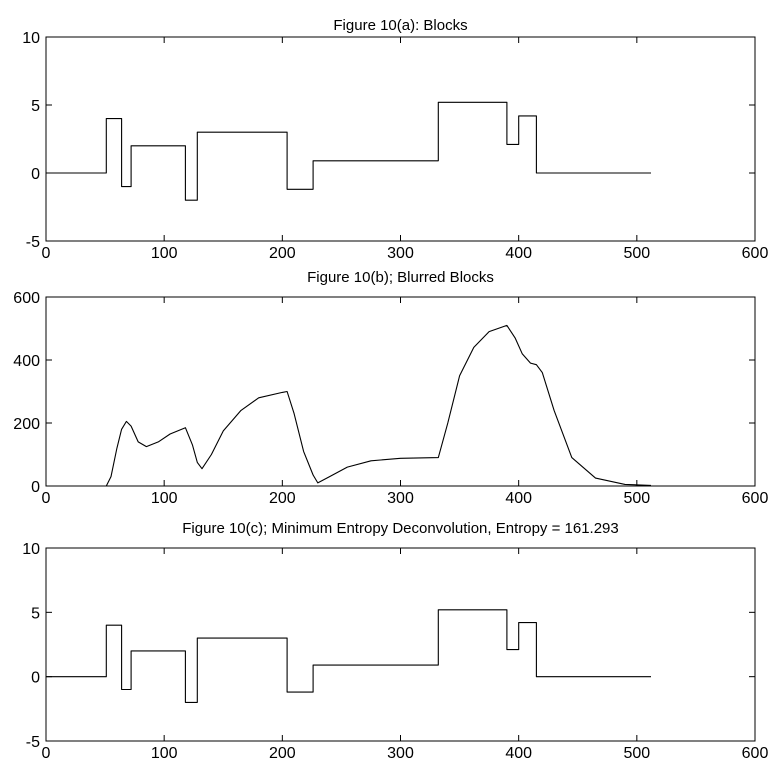  Describe the element at coordinates (400, 25) in the screenshot. I see `chart-title: Figure 10(a): Blocks` at that location.